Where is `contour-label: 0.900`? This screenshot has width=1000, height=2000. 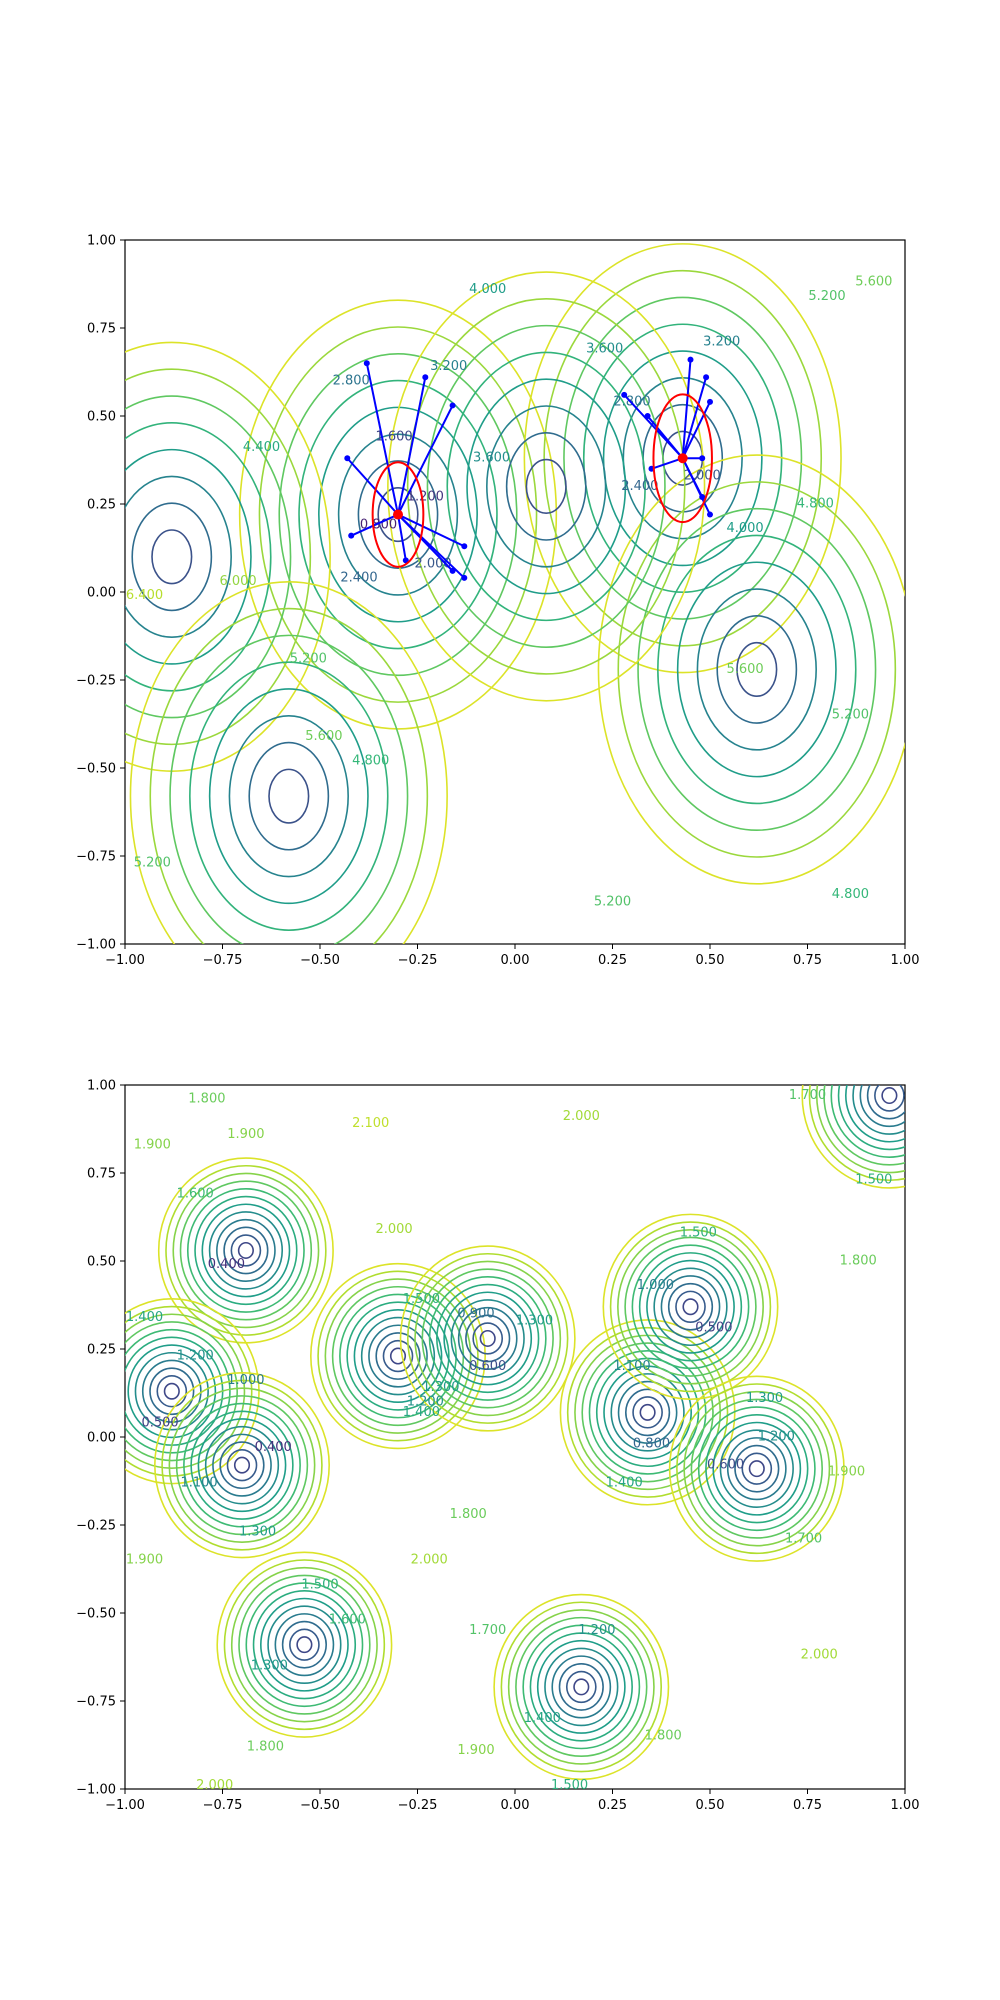 contour-label: 0.900 is located at coordinates (475, 1313).